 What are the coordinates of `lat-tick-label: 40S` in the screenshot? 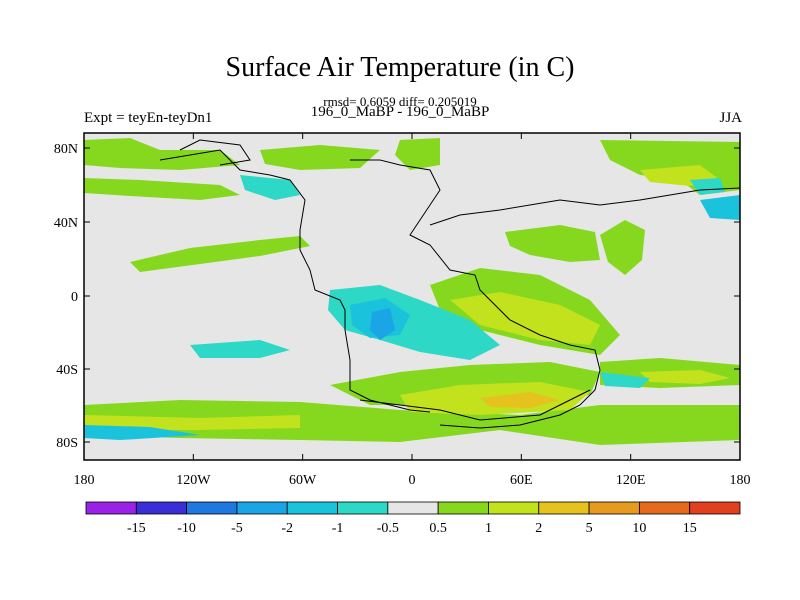 It's located at (67, 370).